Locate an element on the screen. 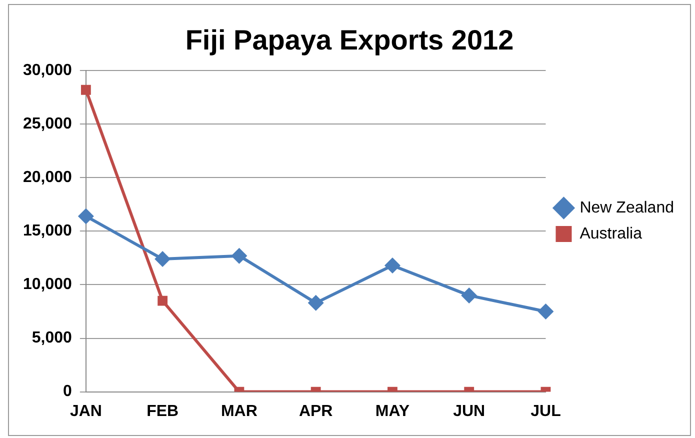 The image size is (695, 438). x-tick-label: JAN is located at coordinates (86, 411).